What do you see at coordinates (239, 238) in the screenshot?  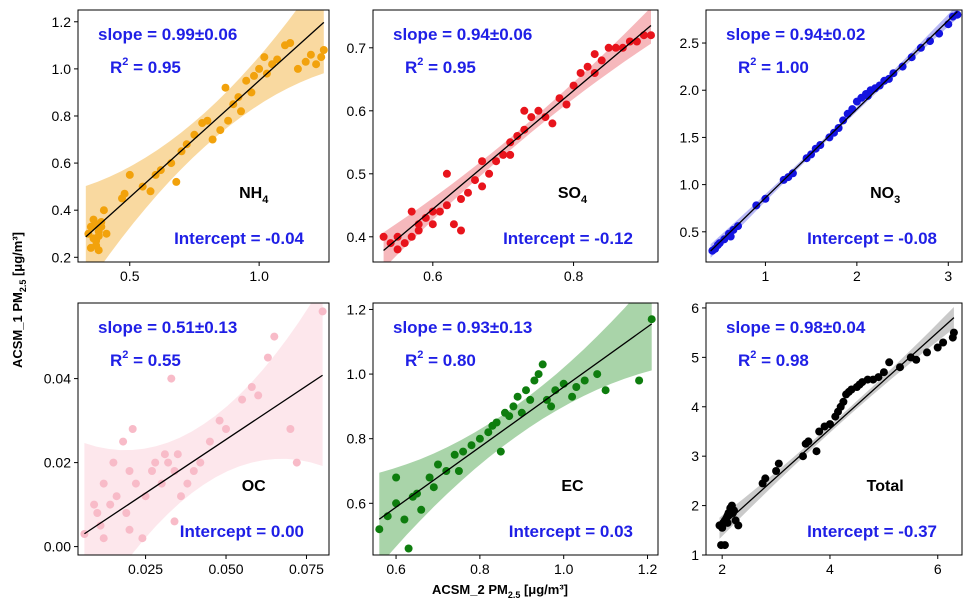 I see `intercept-annotation-nh4: Intercept = -0.04` at bounding box center [239, 238].